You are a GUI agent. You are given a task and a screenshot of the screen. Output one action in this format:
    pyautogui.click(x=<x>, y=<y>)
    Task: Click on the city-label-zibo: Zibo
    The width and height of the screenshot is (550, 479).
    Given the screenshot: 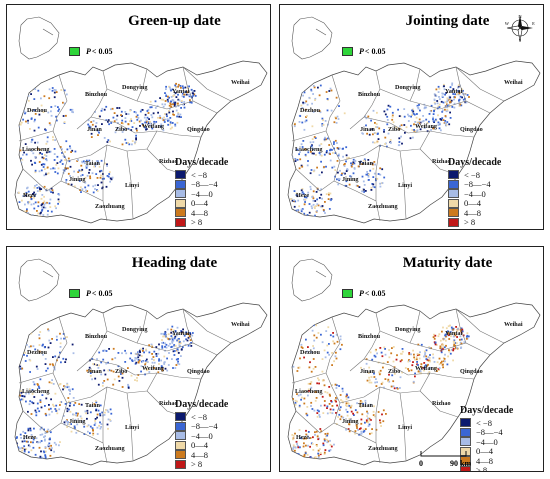 What is the action you would take?
    pyautogui.click(x=394, y=129)
    